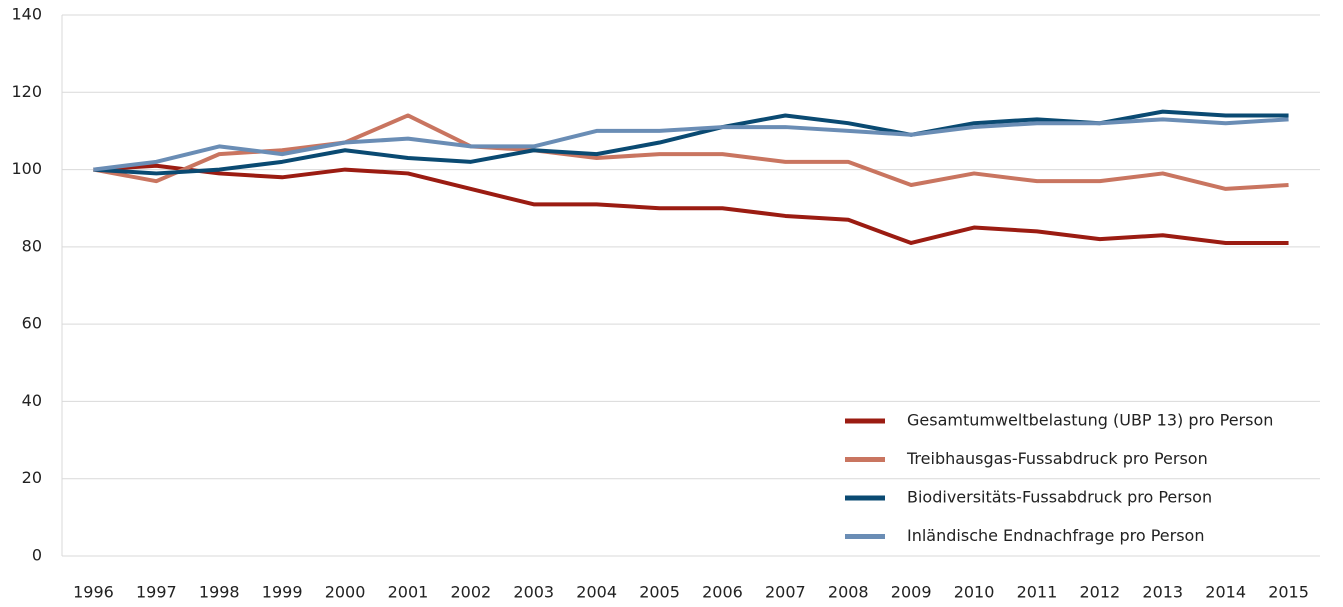  Describe the element at coordinates (1225, 592) in the screenshot. I see `x-tick-label: 2014` at that location.